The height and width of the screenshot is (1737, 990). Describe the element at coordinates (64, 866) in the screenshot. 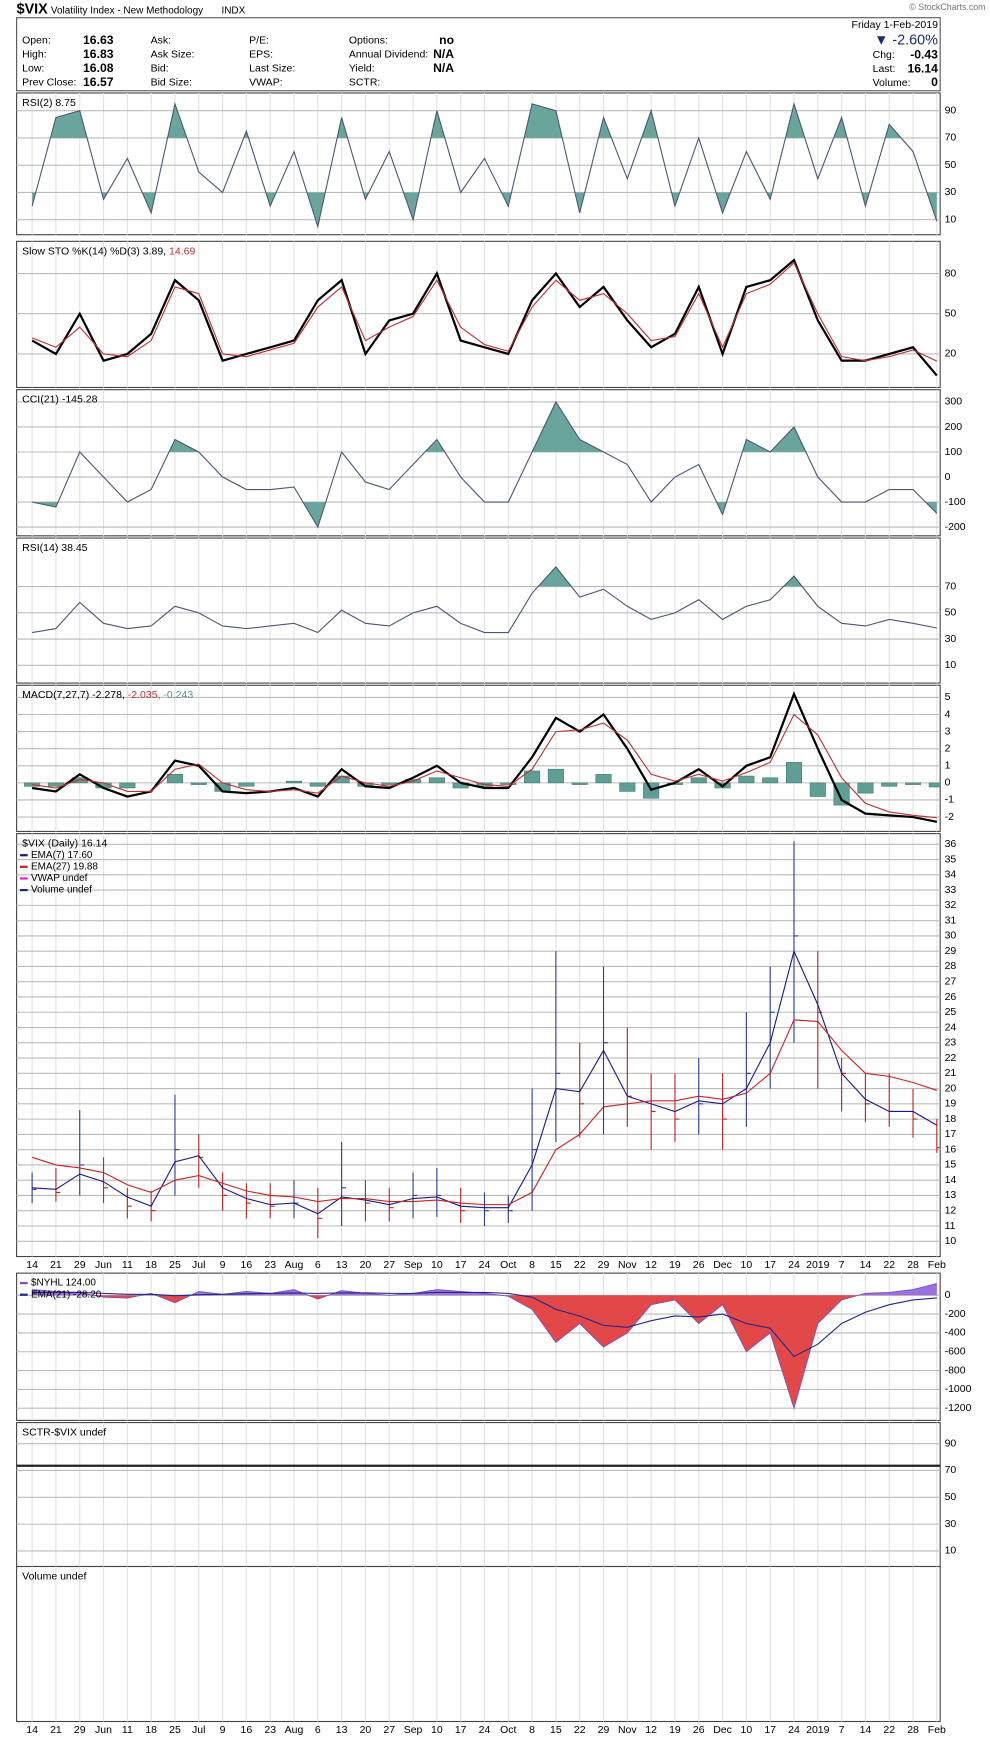

I see `legend-label: EMA(27) 19.88` at that location.